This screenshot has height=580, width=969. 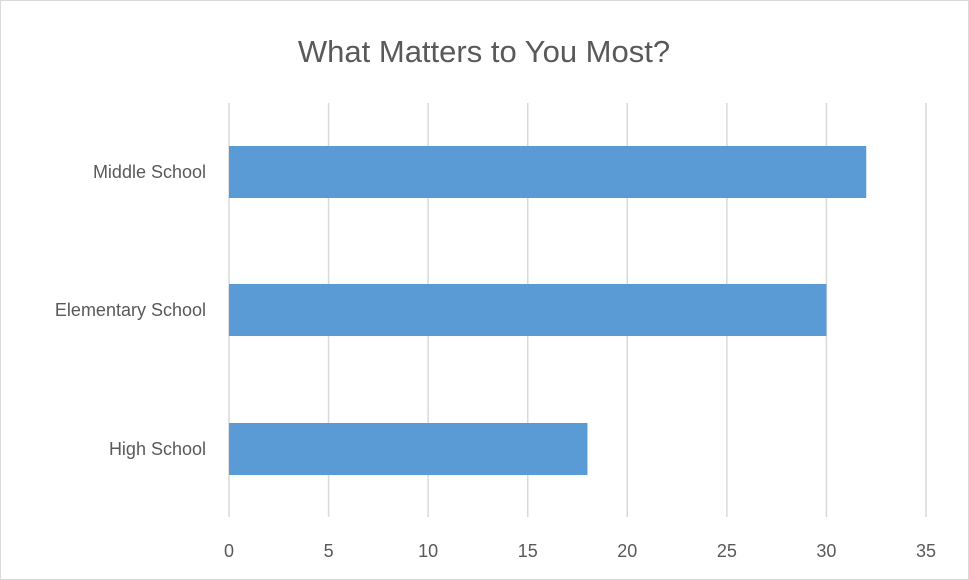 What do you see at coordinates (329, 551) in the screenshot?
I see `x-tick-label: 5` at bounding box center [329, 551].